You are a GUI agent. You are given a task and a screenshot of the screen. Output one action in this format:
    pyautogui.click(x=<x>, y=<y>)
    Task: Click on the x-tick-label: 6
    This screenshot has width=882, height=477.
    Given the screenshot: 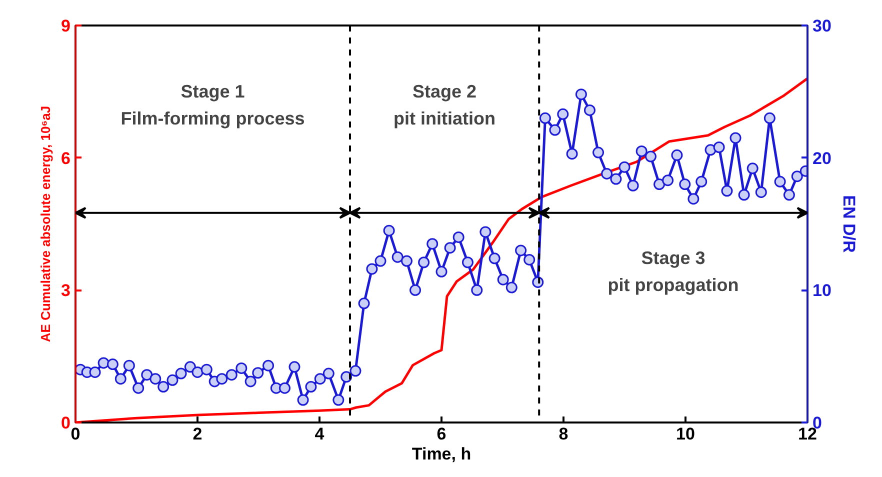 What is the action you would take?
    pyautogui.click(x=441, y=434)
    